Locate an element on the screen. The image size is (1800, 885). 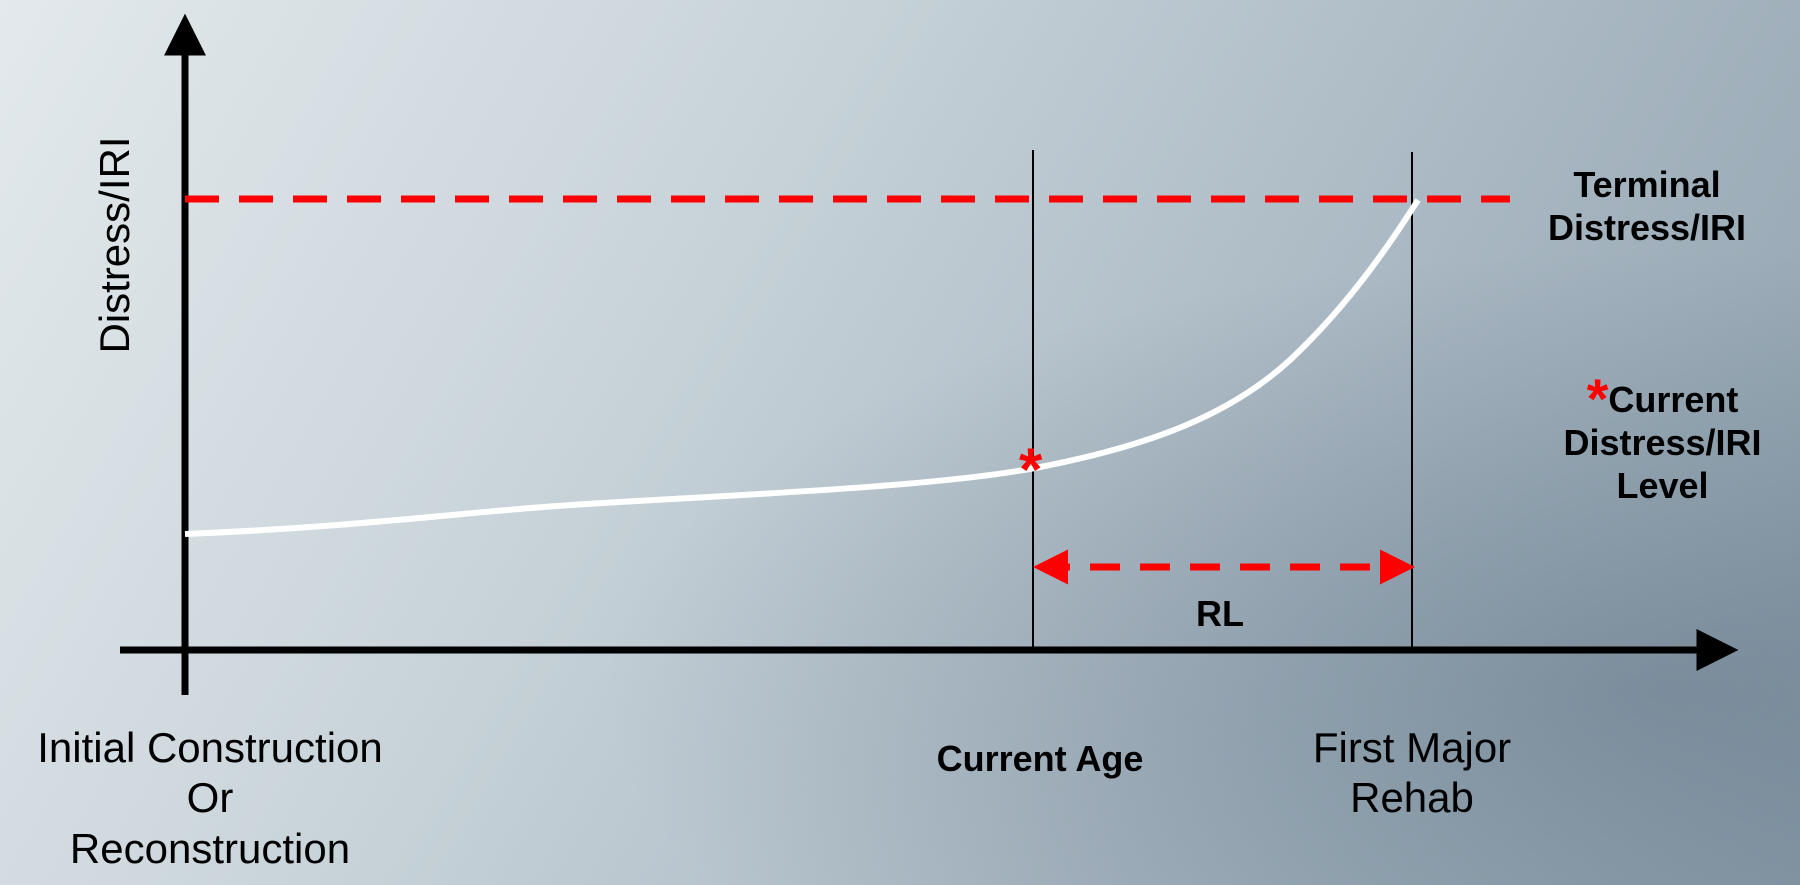
current-distress-level-label: *Current Distress/IRI Level is located at coordinates (1662, 439).